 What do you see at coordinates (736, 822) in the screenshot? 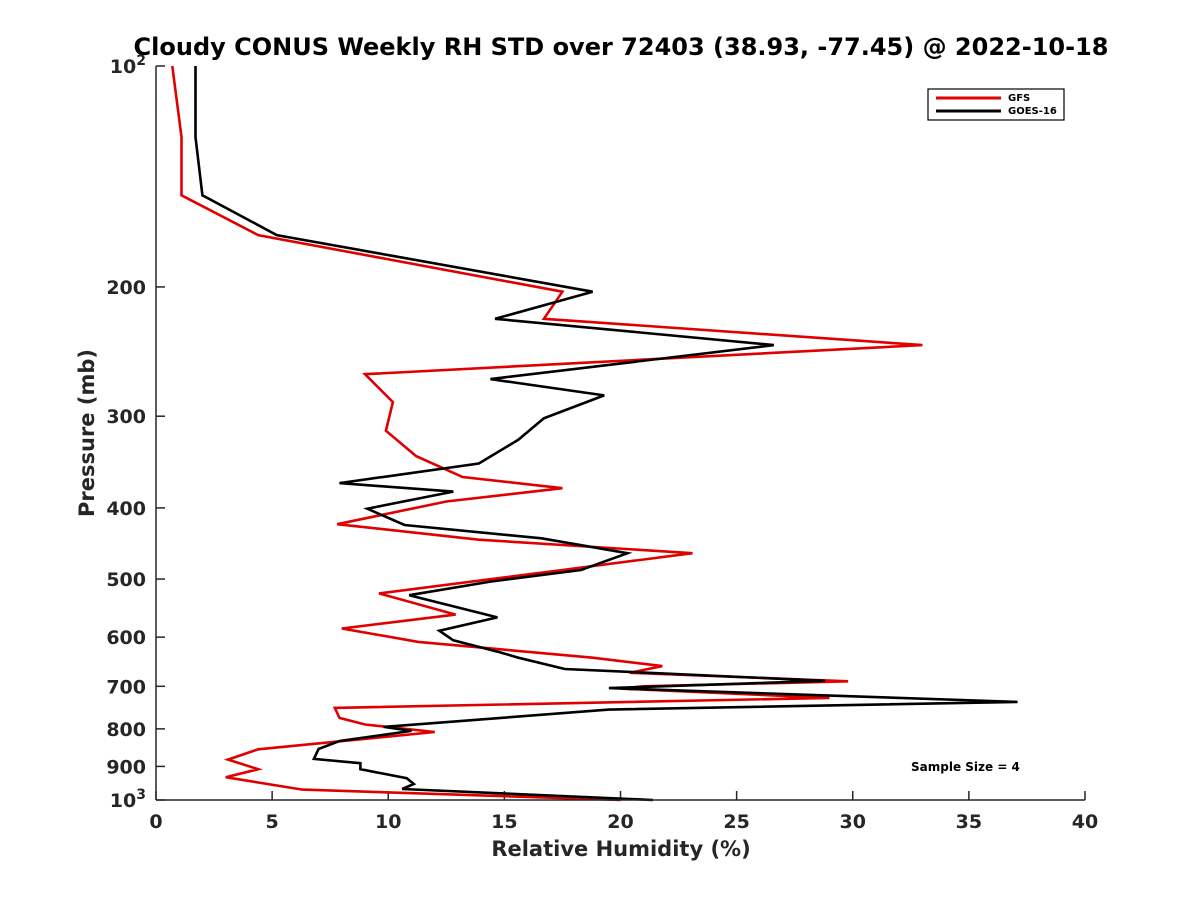
I see `x-tick-label: 25` at bounding box center [736, 822].